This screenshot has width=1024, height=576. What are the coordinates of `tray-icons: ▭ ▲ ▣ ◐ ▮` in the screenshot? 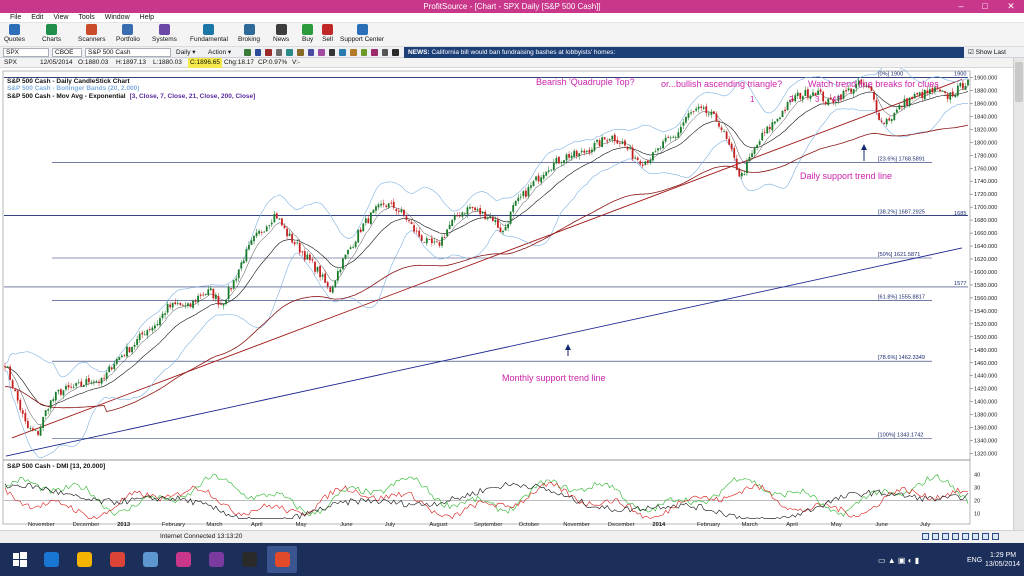 It's located at (899, 560).